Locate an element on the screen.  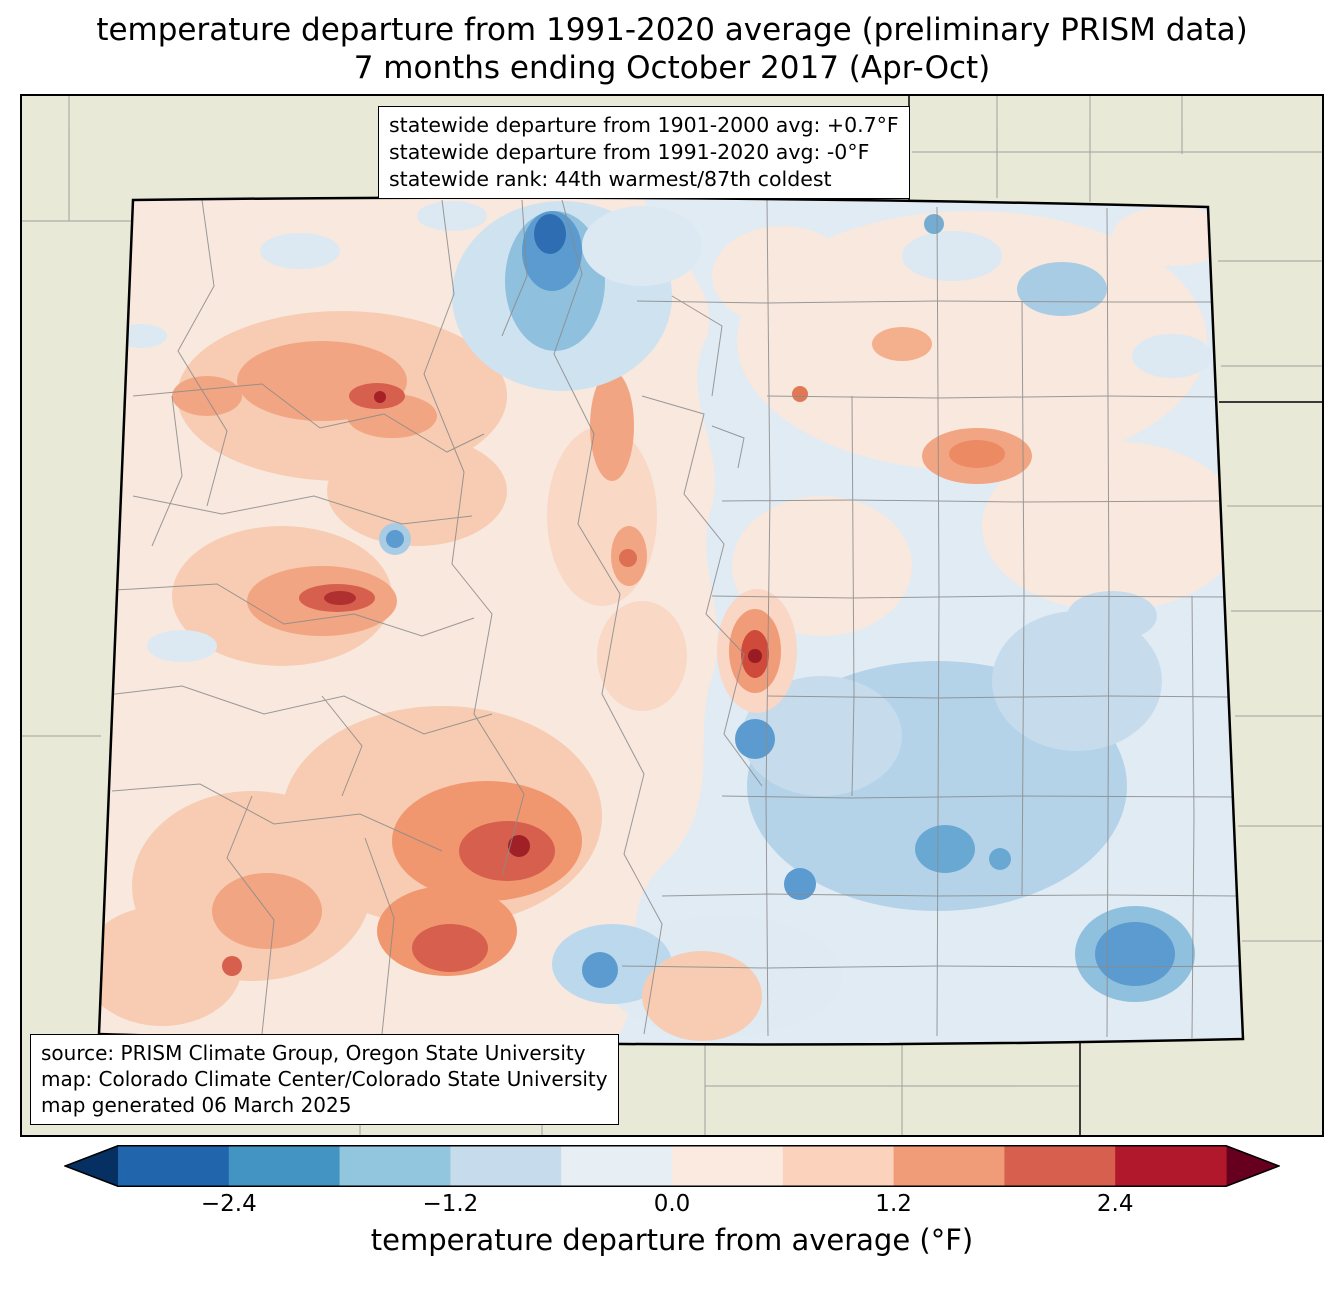
colorbar-ticks: −2.4 −1.2 0.0 1.2 2.4 is located at coordinates (672, 1204).